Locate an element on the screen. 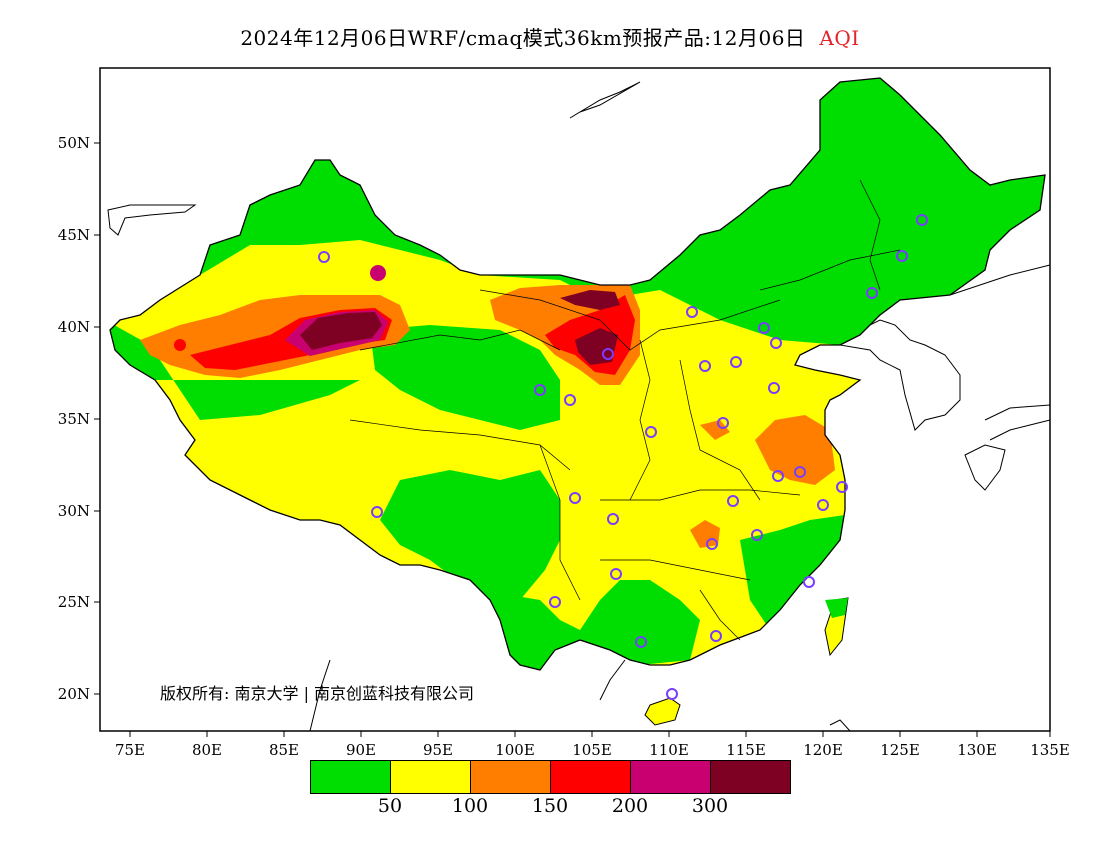 The image size is (1100, 850). lat-tick-20: 20N is located at coordinates (74, 694).